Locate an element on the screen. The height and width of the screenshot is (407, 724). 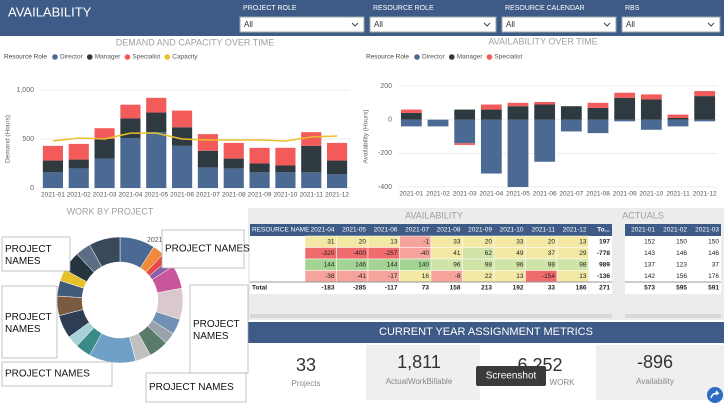
x-tick-label: 2021-04 is located at coordinates (130, 195).